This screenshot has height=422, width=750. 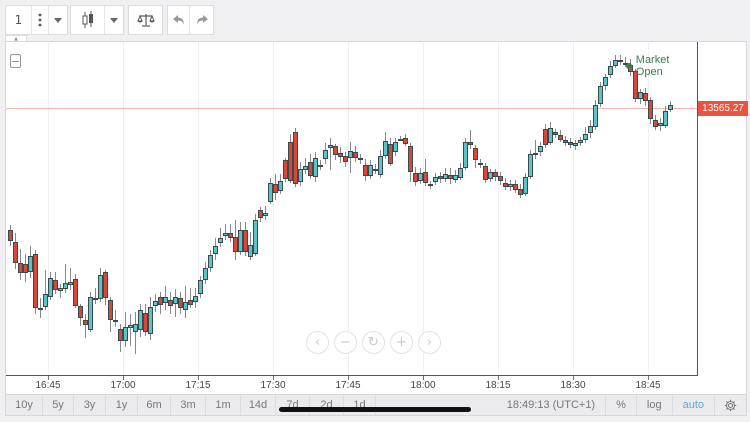 What do you see at coordinates (90, 405) in the screenshot?
I see `range-3y: 3y` at bounding box center [90, 405].